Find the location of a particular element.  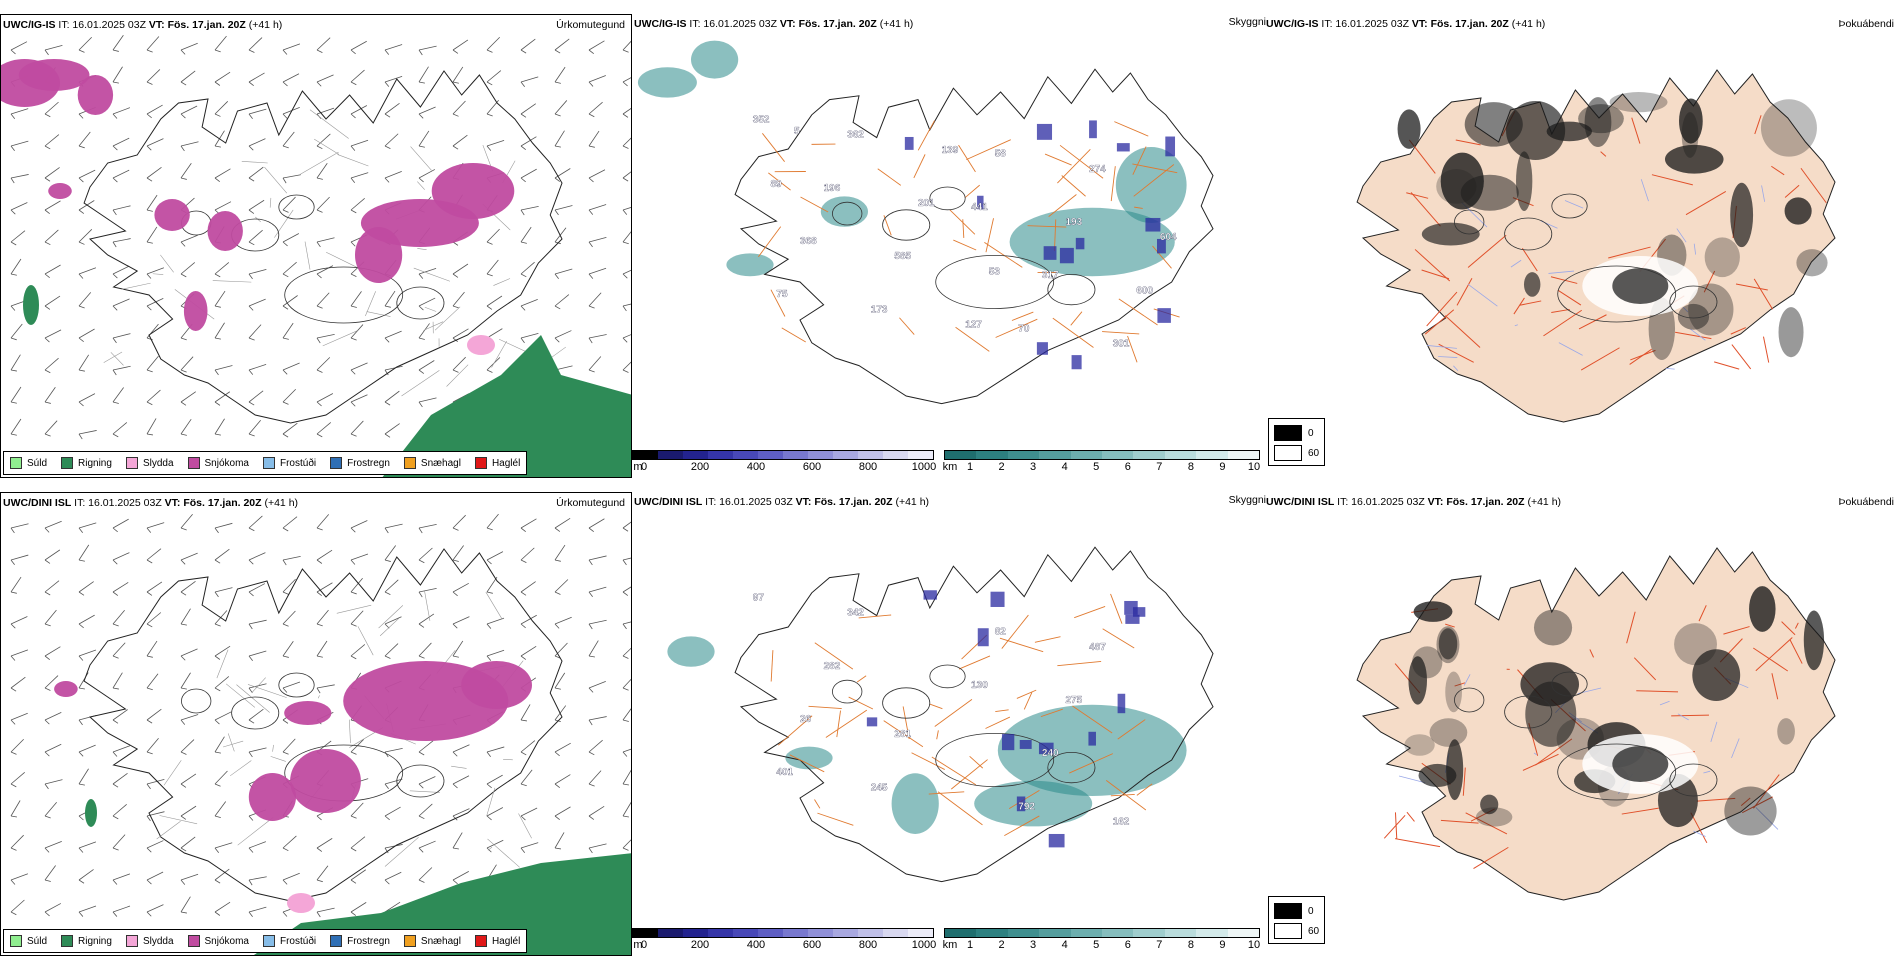

legend-entry: Frostregn is located at coordinates (360, 941).